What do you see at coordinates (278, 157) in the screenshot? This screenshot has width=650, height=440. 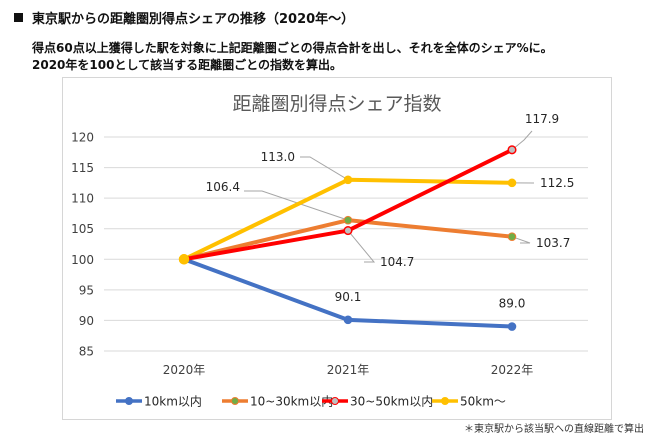 I see `data-label: 113.0` at bounding box center [278, 157].